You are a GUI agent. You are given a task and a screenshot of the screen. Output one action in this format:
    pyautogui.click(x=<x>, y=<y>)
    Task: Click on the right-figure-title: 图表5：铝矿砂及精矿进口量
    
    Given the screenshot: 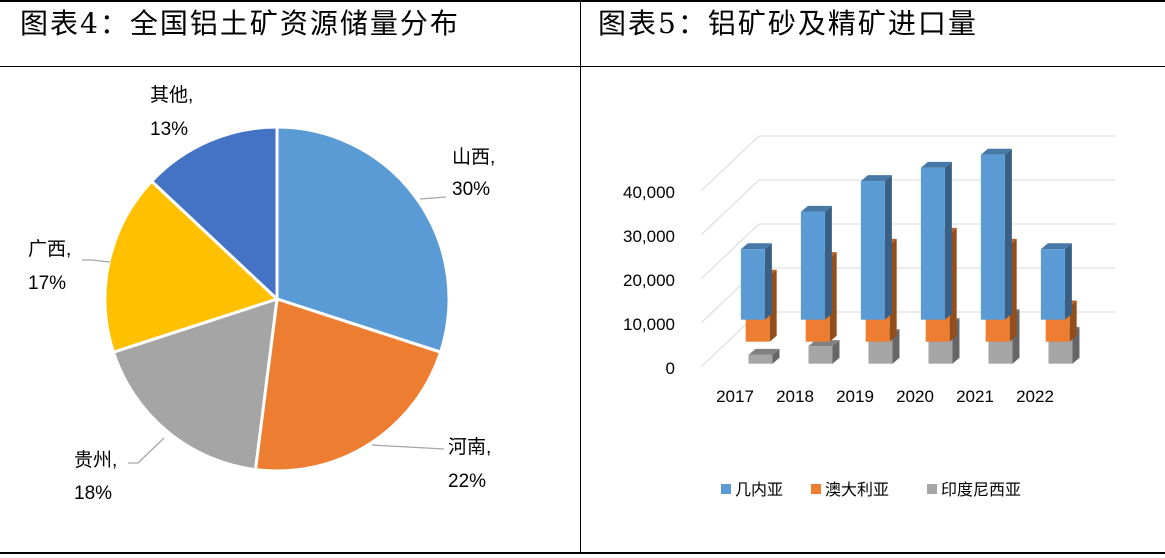 What is the action you would take?
    pyautogui.click(x=788, y=23)
    